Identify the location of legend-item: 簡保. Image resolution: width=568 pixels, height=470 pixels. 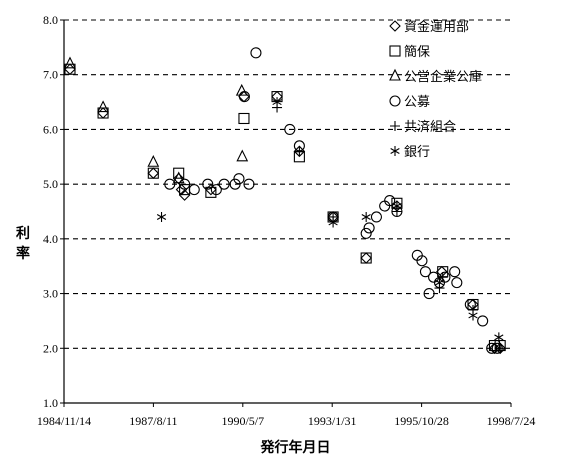
(409, 52).